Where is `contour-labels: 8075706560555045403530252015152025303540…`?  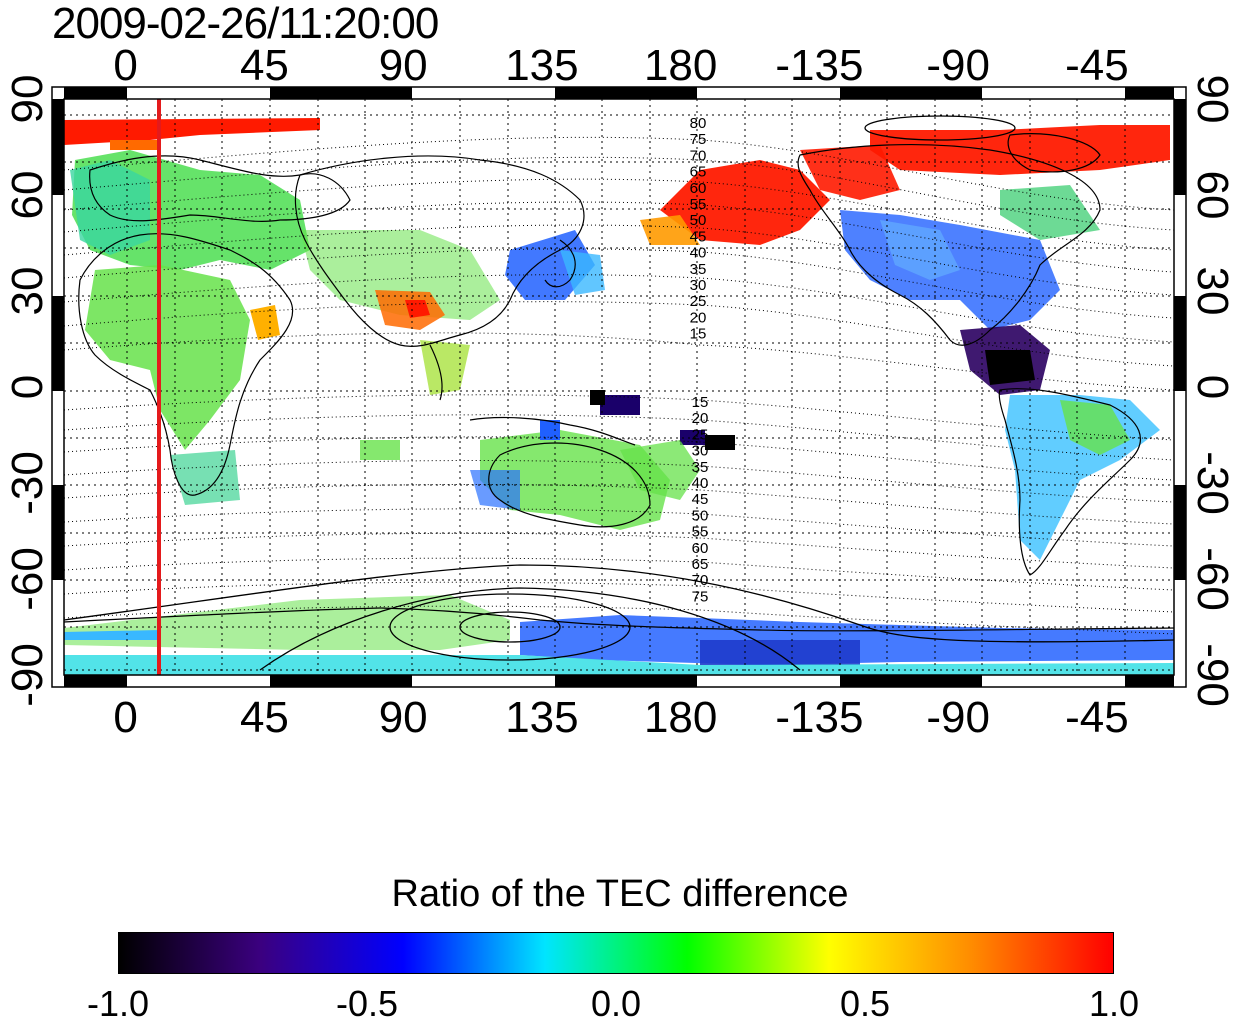
contour-labels: 8075706560555045403530252015152025303540… is located at coordinates (699, 360).